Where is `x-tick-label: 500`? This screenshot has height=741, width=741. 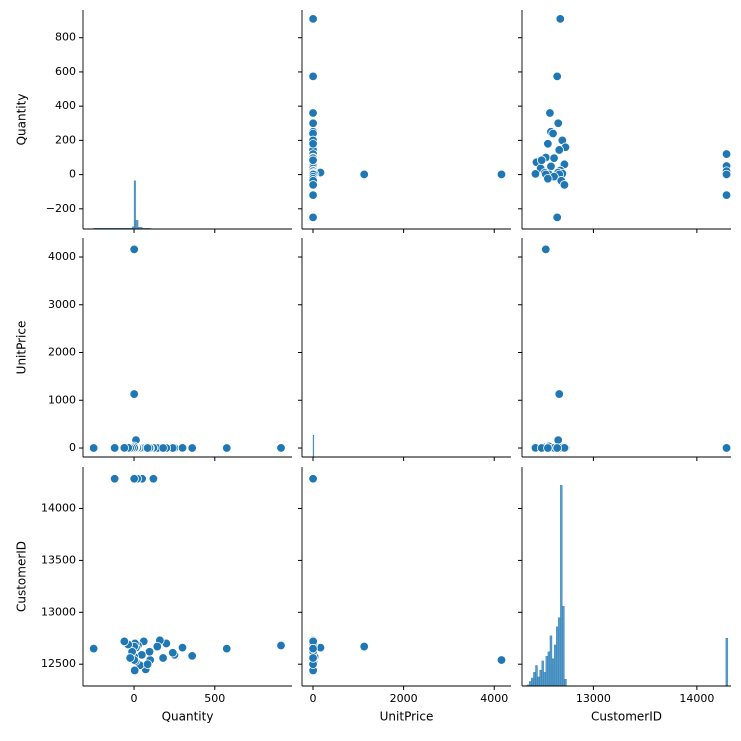
x-tick-label: 500 is located at coordinates (214, 698).